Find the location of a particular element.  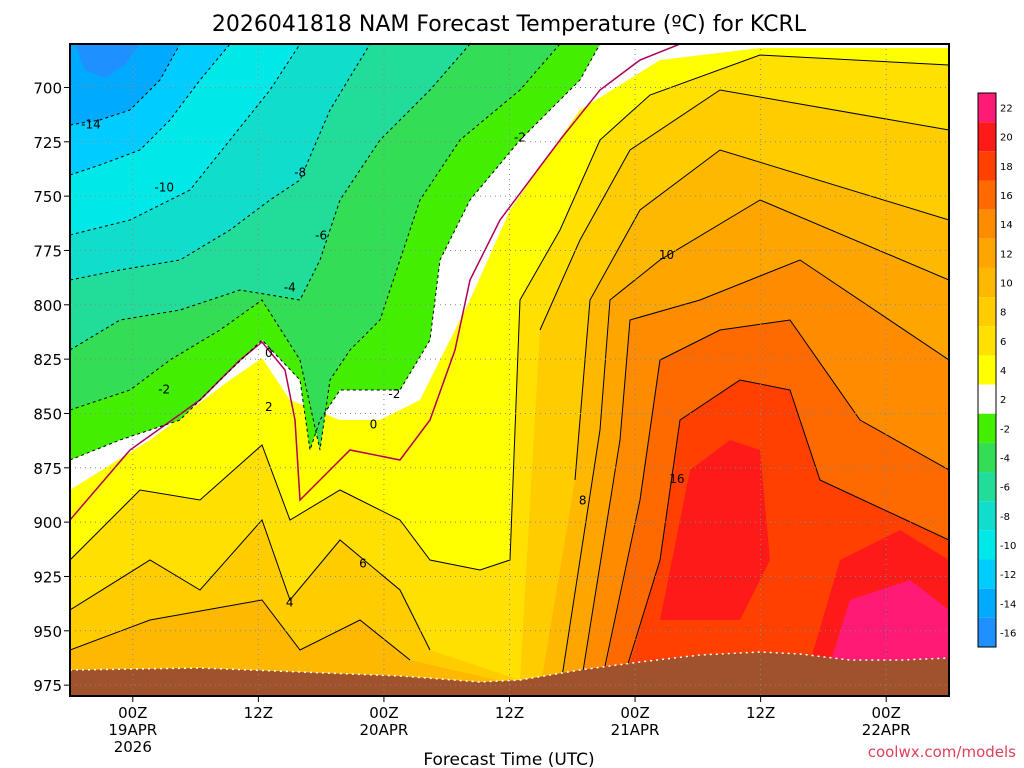

colorbar-label: -4 is located at coordinates (1005, 458).